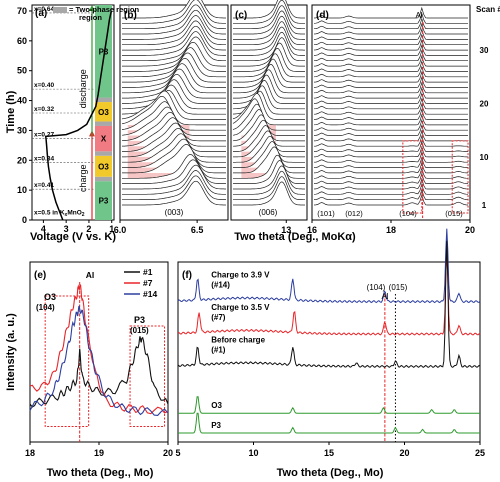 The image size is (500, 482). What do you see at coordinates (104, 9) in the screenshot?
I see `legend-two-phase: = Two-phase region` at bounding box center [104, 9].